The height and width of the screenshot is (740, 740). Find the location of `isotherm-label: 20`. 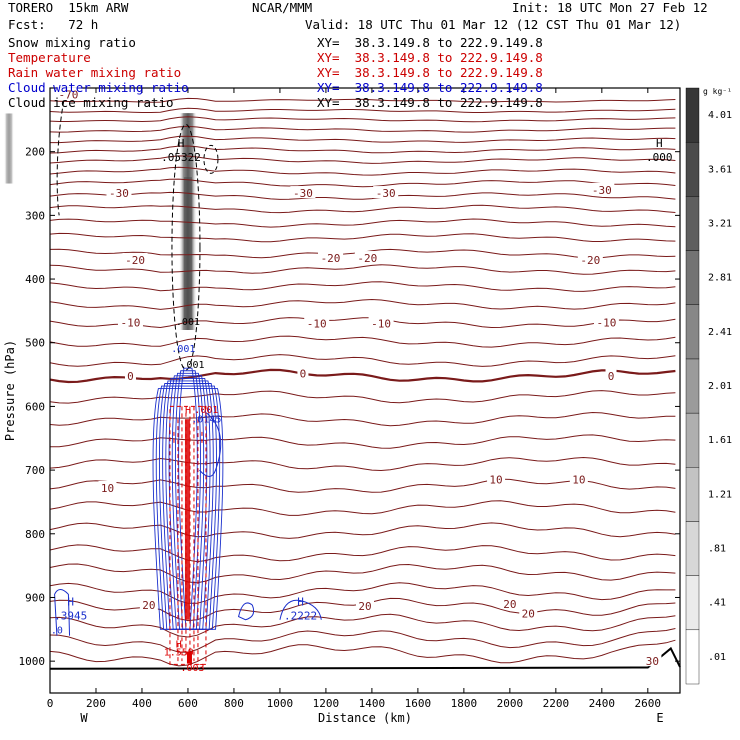

isotherm-label: 20 is located at coordinates (509, 604).